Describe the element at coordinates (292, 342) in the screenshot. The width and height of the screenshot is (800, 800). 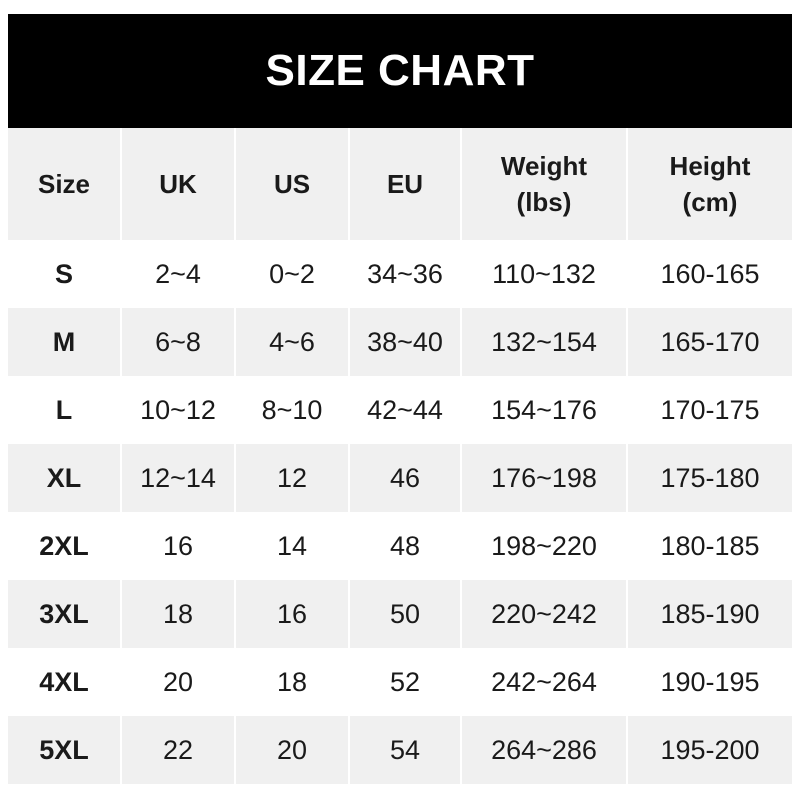
I see `table-cell: 4~6` at that location.